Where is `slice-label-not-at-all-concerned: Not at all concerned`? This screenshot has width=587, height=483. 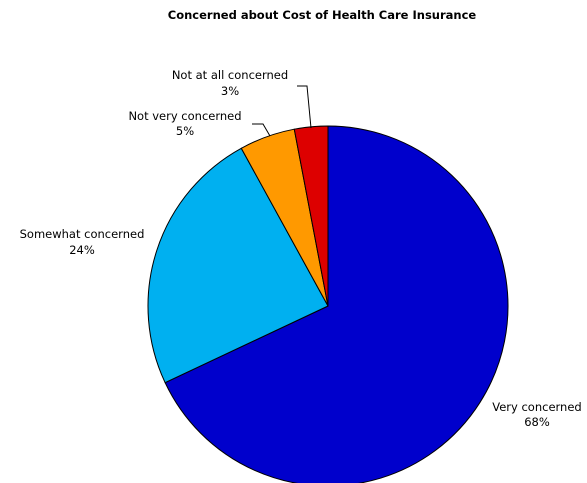 slice-label-not-at-all-concerned: Not at all concerned is located at coordinates (230, 75).